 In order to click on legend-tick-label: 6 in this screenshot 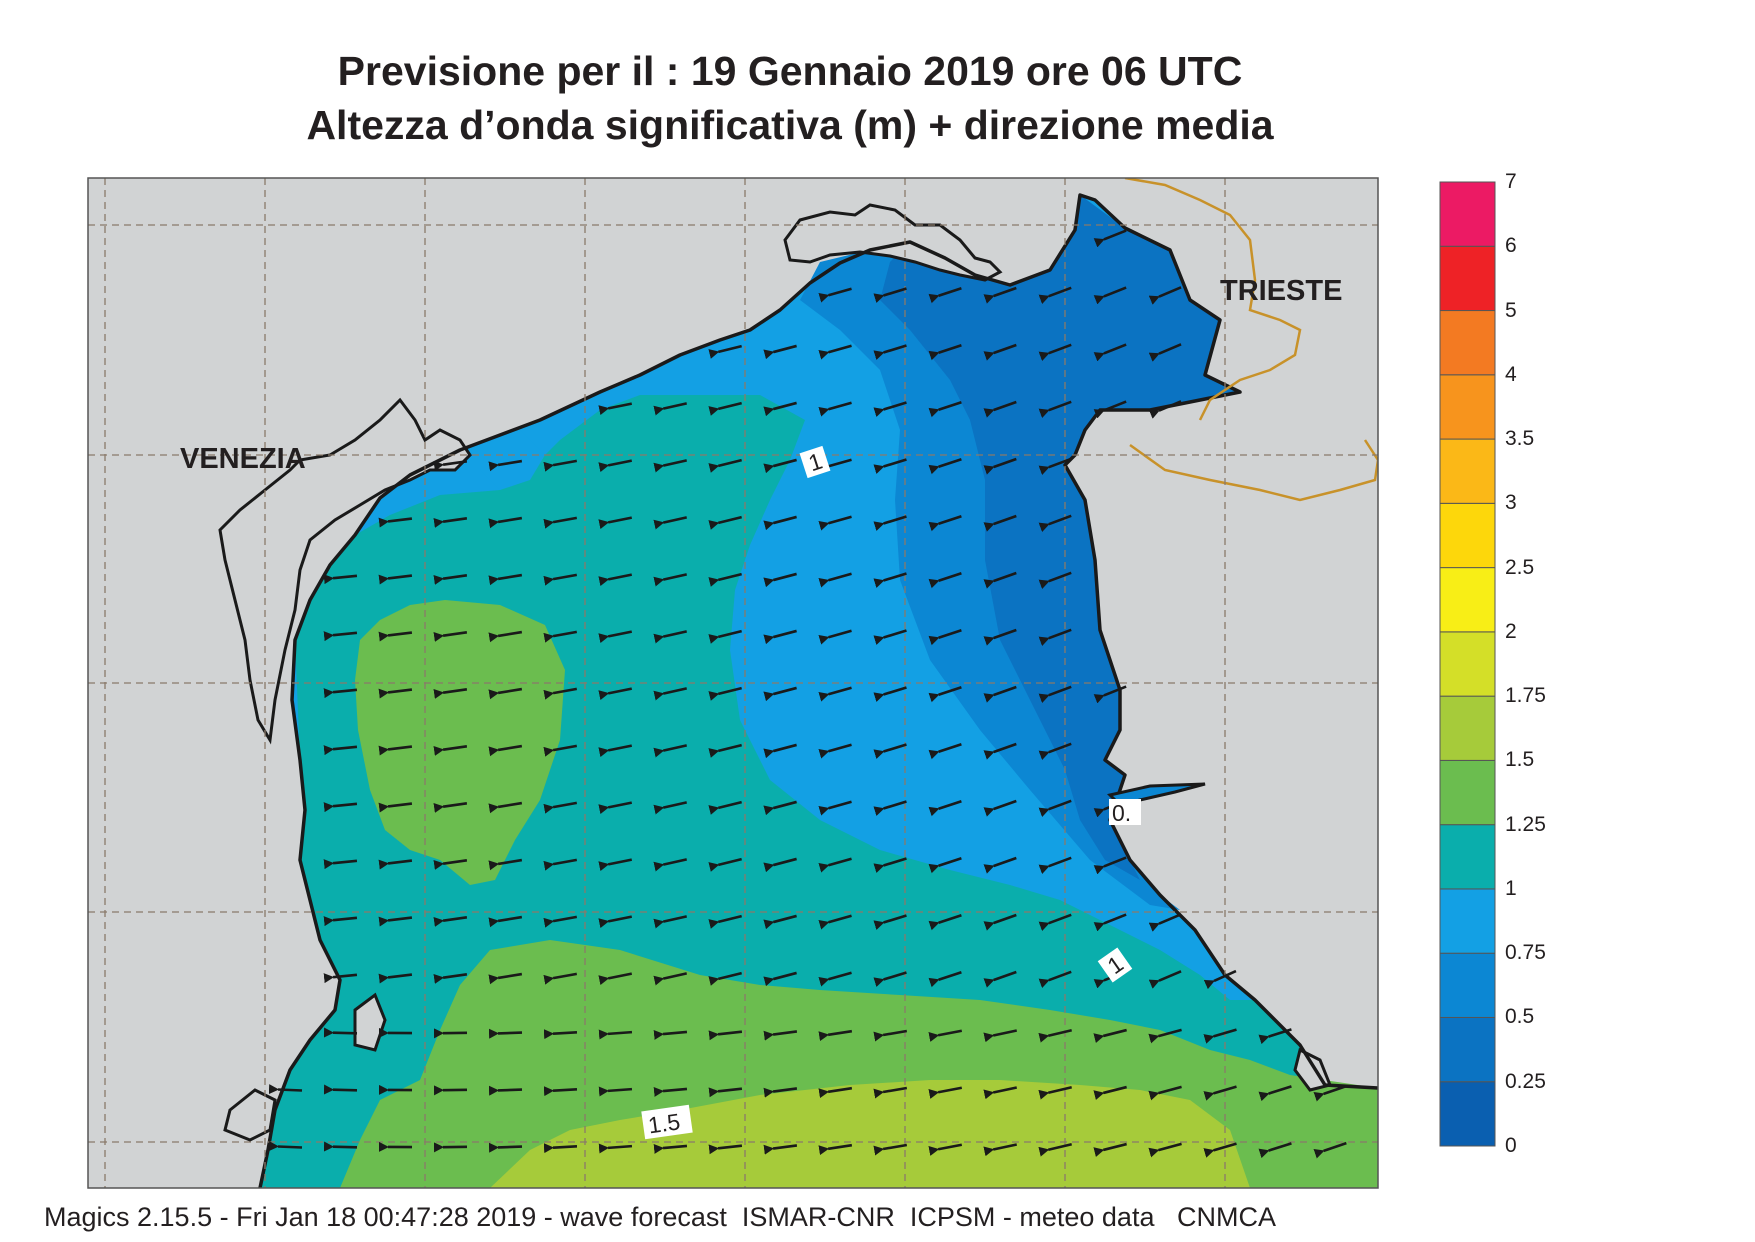, I will do `click(1511, 246)`.